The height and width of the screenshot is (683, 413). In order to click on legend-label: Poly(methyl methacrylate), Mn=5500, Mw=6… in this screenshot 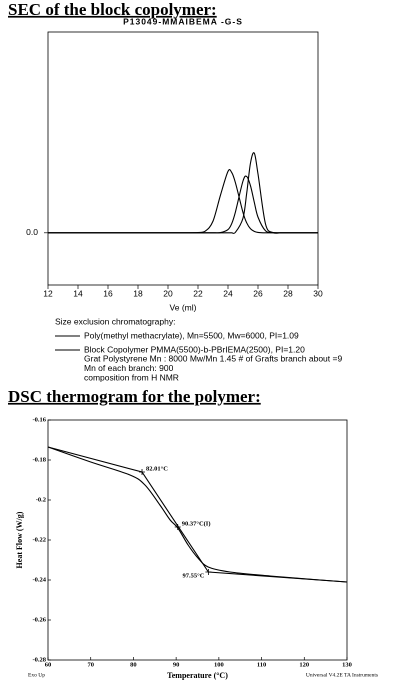, I will do `click(191, 335)`.